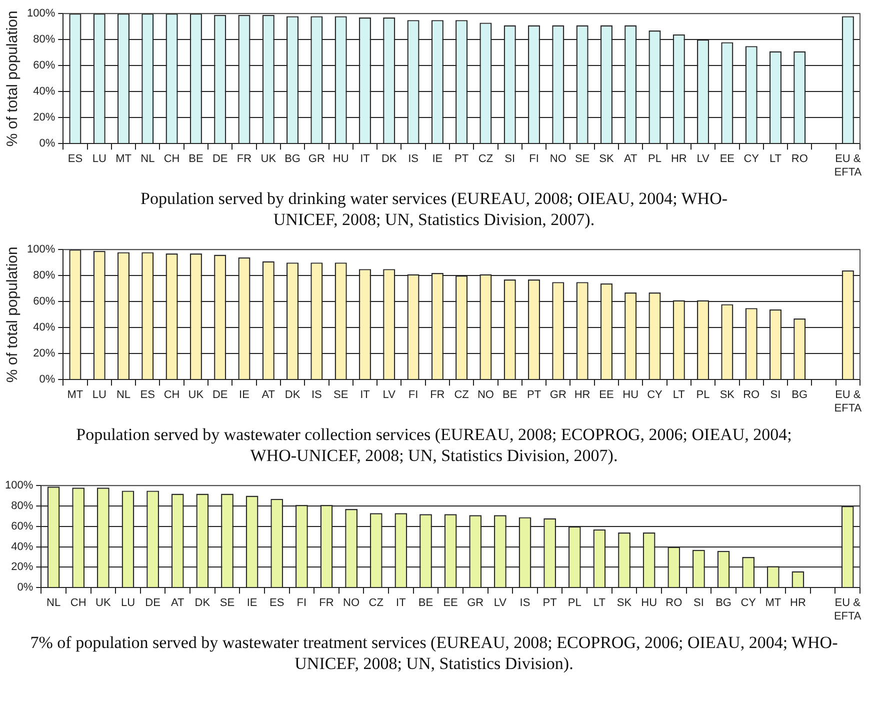  What do you see at coordinates (44, 354) in the screenshot?
I see `y-tick-label: 20%` at bounding box center [44, 354].